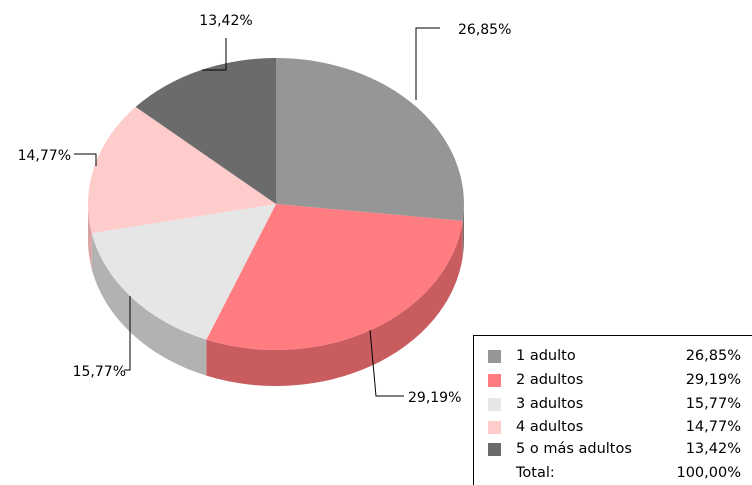  What do you see at coordinates (550, 380) in the screenshot?
I see `legend-label: 2 adultos` at bounding box center [550, 380].